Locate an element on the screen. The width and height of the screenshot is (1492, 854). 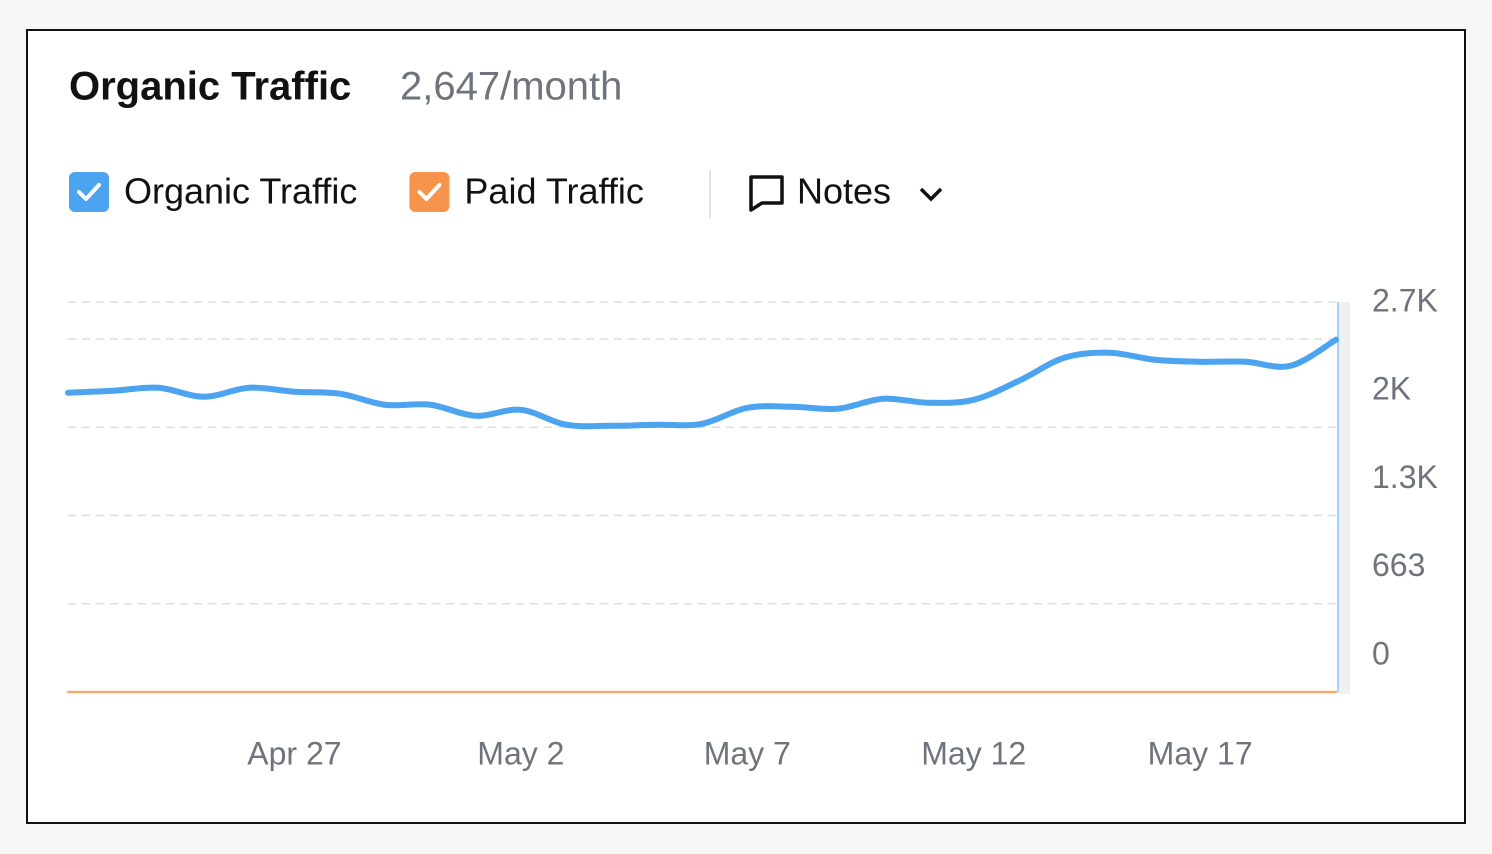
chart-title: Organic Traffic is located at coordinates (210, 87).